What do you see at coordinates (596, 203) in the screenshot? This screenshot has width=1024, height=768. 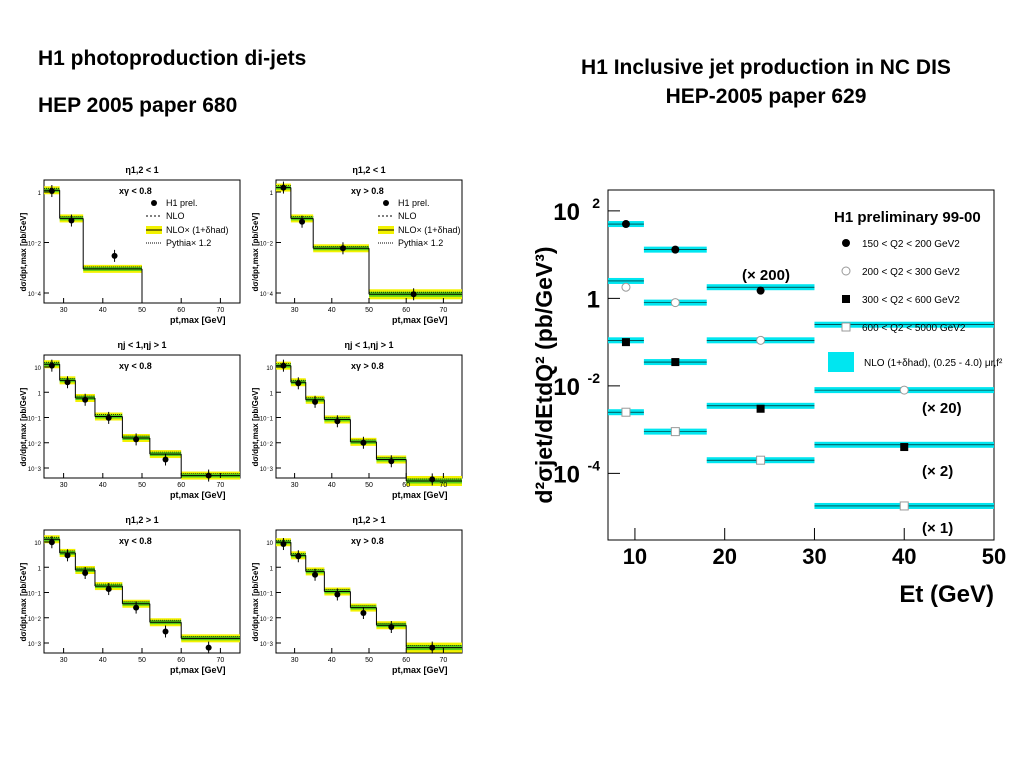 I see `y-tick-exponent: 2` at bounding box center [596, 203].